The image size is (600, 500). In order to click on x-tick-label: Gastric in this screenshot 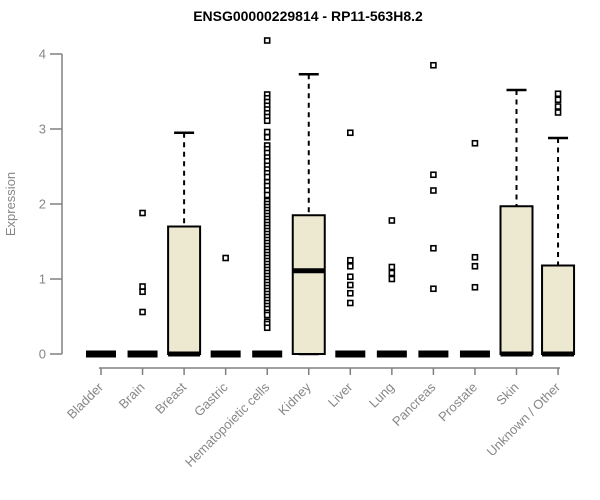, I will do `click(211, 399)`.